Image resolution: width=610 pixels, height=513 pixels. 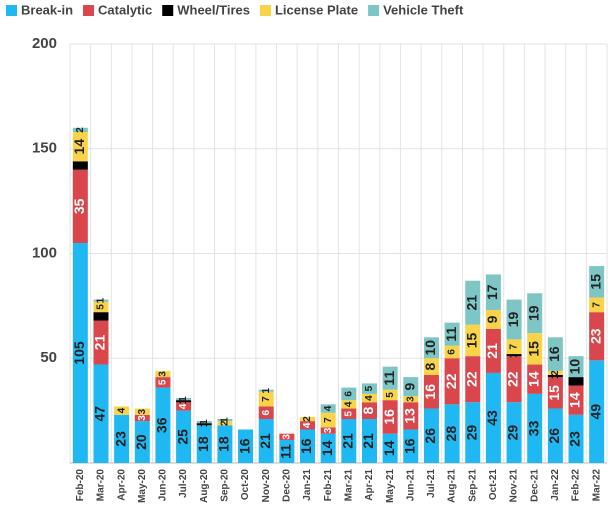 I want to click on y-tick-label: 200, so click(x=44, y=43).